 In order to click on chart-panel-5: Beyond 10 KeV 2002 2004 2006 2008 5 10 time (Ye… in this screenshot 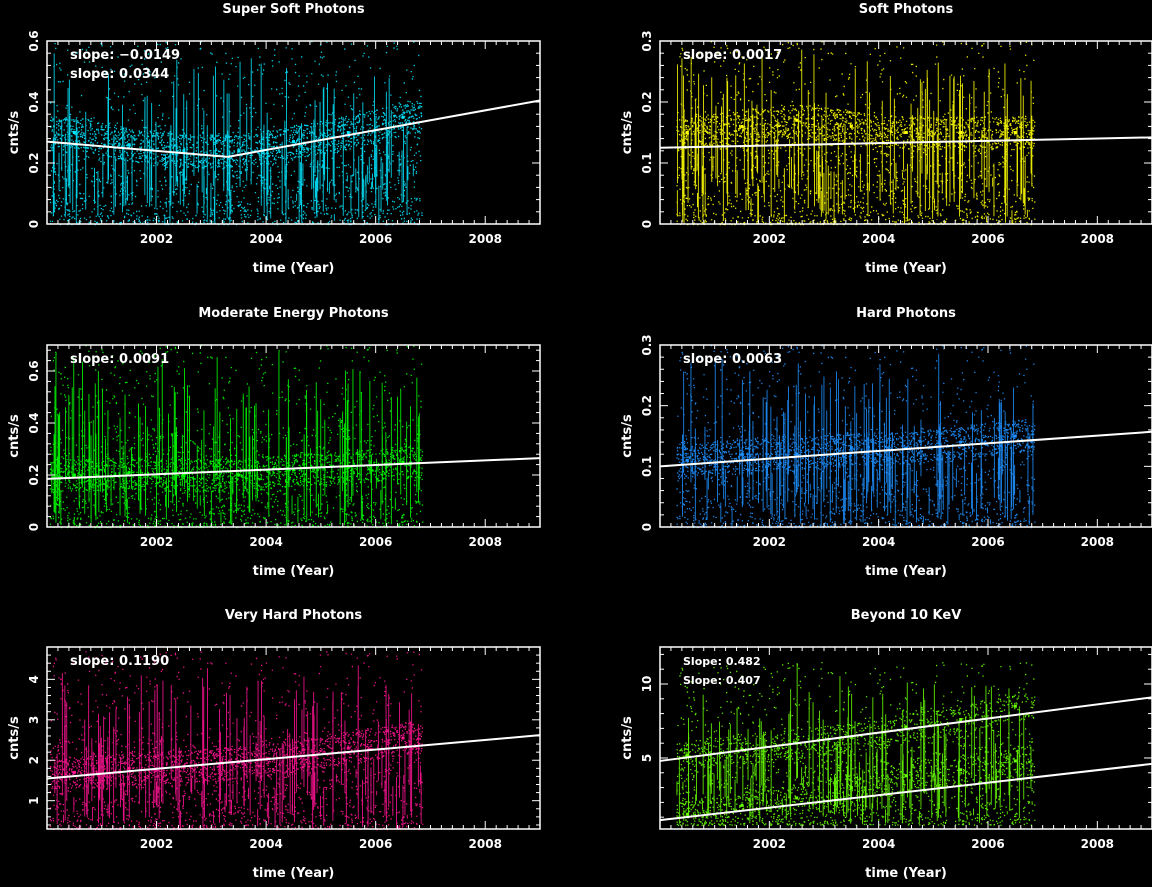, I will do `click(886, 744)`.